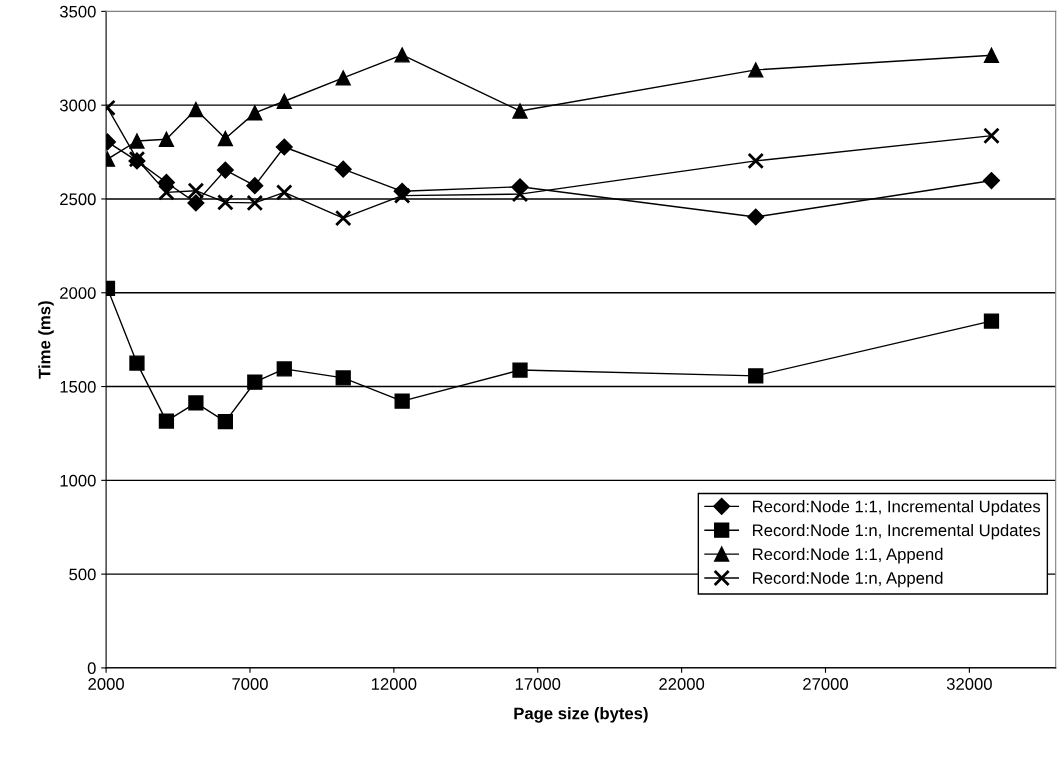  Describe the element at coordinates (77, 11) in the screenshot. I see `y-tick-label: 3500` at that location.